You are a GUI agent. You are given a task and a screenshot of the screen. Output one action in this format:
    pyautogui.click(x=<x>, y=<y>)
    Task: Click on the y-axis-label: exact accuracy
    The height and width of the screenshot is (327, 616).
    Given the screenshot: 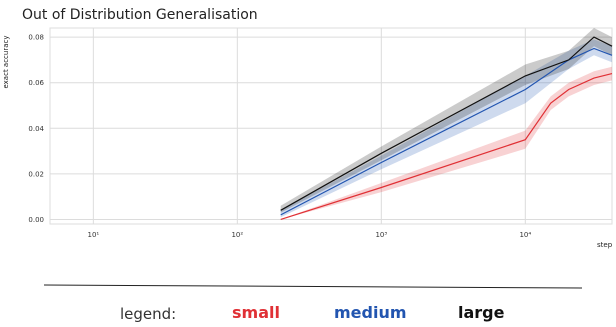 What is the action you would take?
    pyautogui.click(x=6, y=61)
    